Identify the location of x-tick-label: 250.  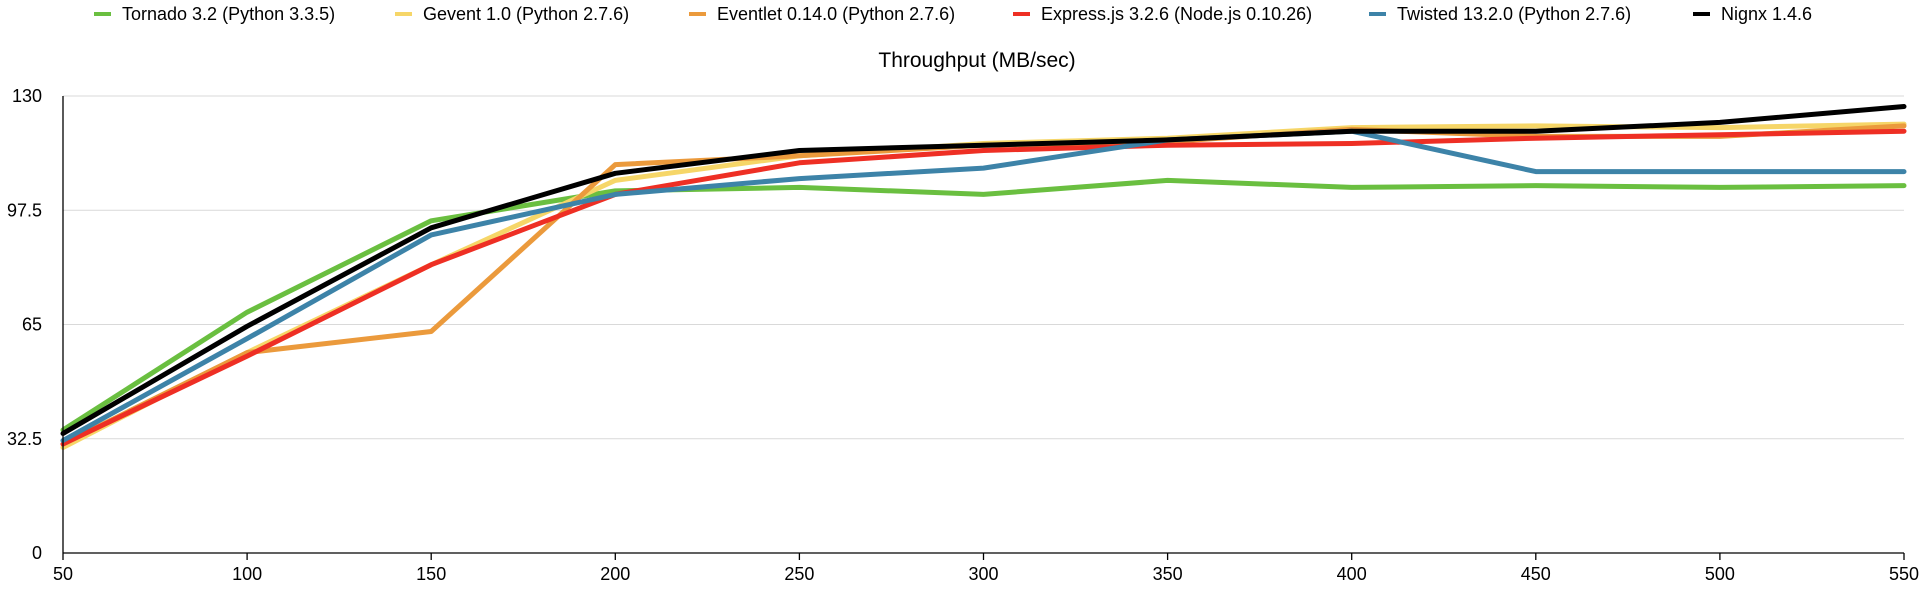
(799, 574).